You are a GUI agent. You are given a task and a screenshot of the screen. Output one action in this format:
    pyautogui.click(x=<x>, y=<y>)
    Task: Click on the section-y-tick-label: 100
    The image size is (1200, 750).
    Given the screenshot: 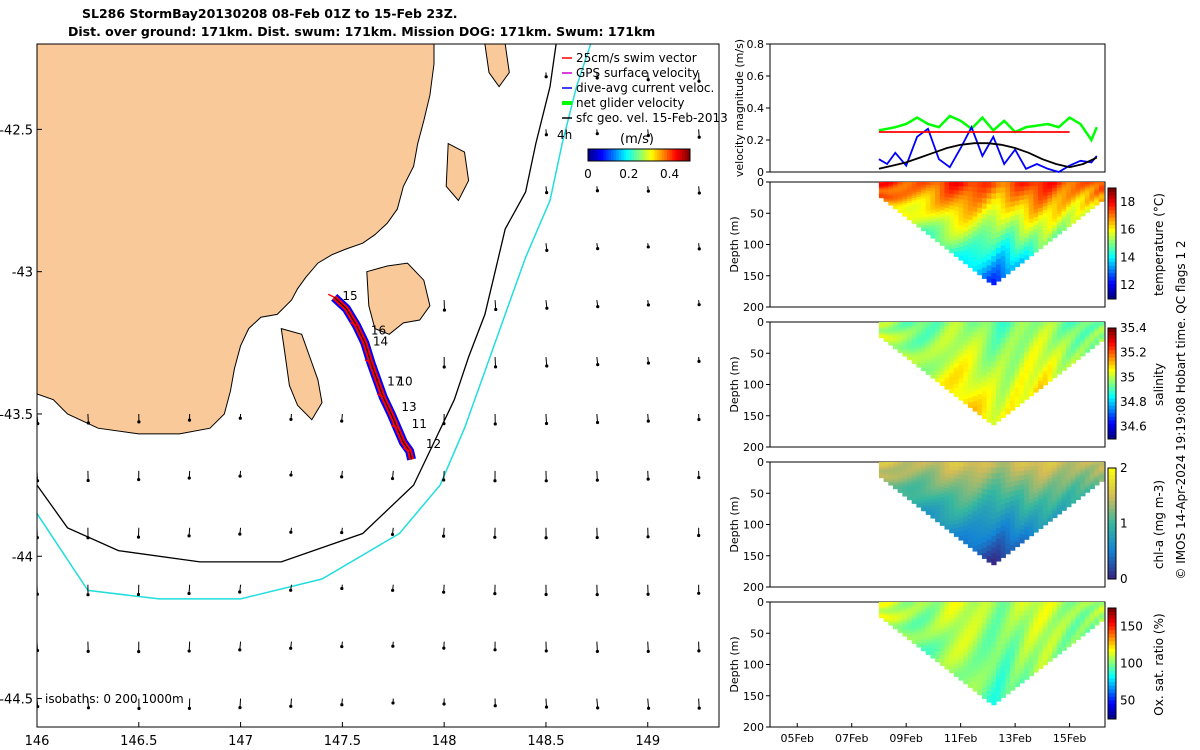 What is the action you would take?
    pyautogui.click(x=753, y=245)
    